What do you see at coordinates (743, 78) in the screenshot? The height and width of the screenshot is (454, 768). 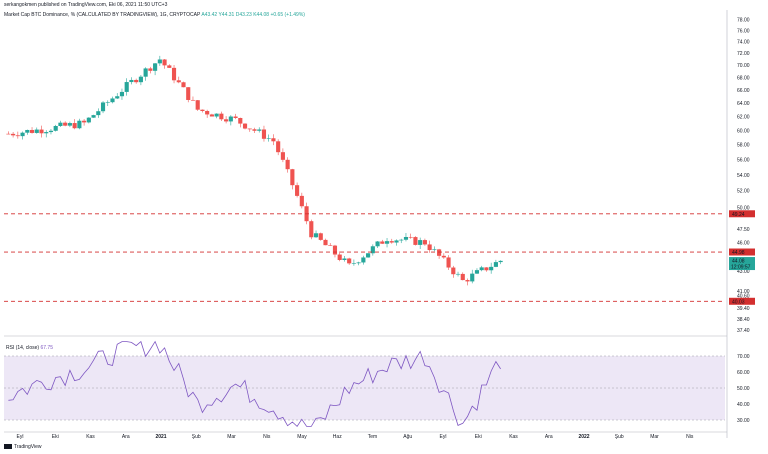 I see `price-tick-label: 68.00` at bounding box center [743, 78].